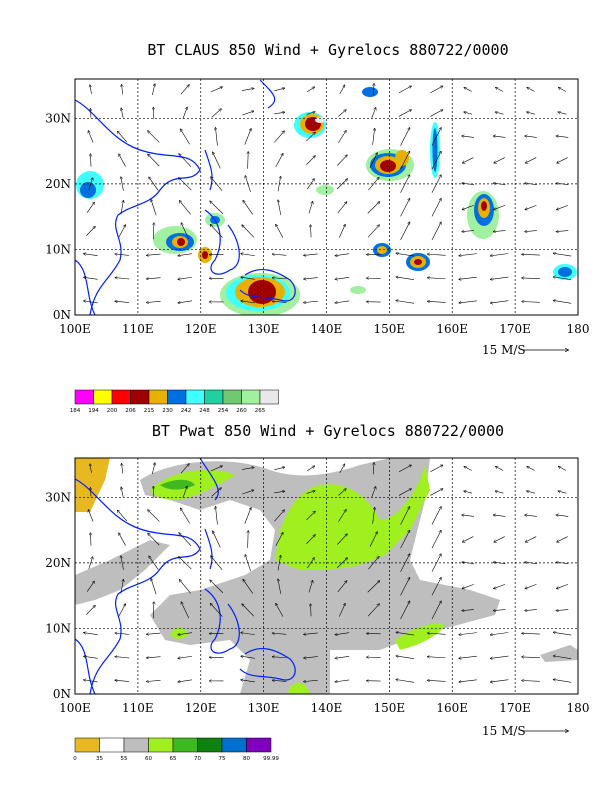 This screenshot has height=792, width=612. I want to click on colorbar-label: 265, so click(260, 411).